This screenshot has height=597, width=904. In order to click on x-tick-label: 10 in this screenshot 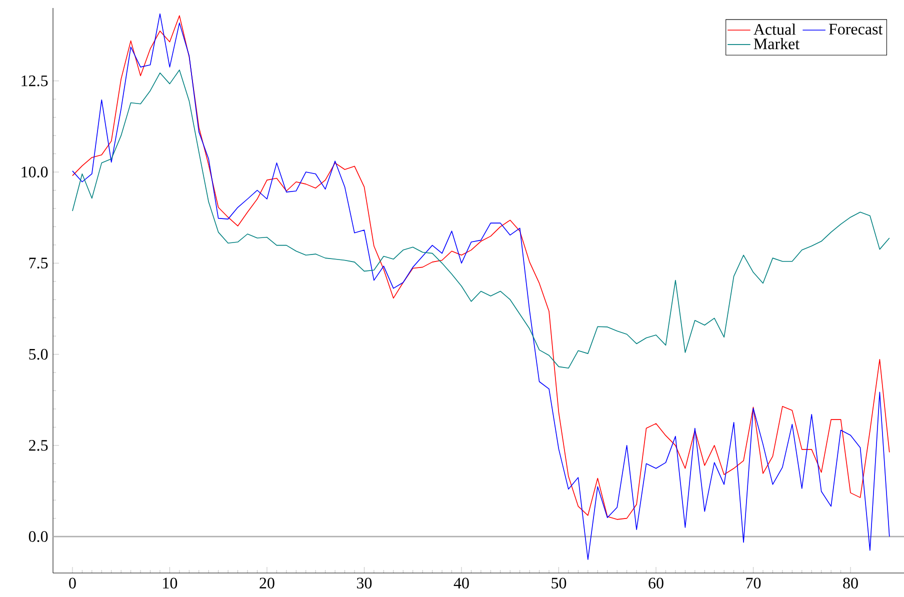, I will do `click(170, 583)`.